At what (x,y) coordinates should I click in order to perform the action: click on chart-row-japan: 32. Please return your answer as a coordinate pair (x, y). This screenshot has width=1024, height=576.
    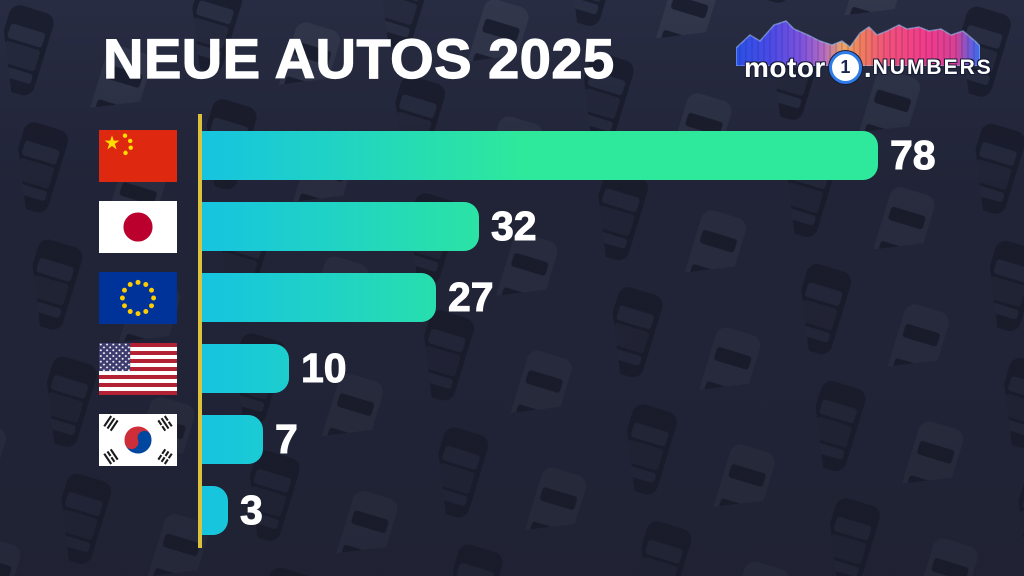
    Looking at the image, I should click on (517, 226).